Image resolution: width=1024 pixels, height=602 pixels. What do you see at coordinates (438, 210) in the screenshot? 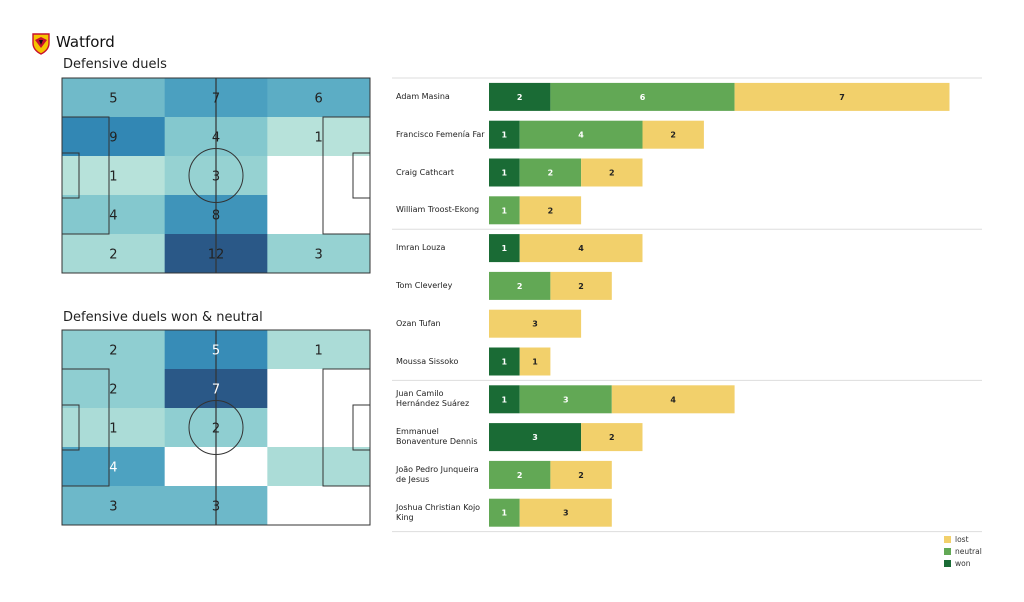
I see `player-name: William Troost-Ekong` at bounding box center [438, 210].